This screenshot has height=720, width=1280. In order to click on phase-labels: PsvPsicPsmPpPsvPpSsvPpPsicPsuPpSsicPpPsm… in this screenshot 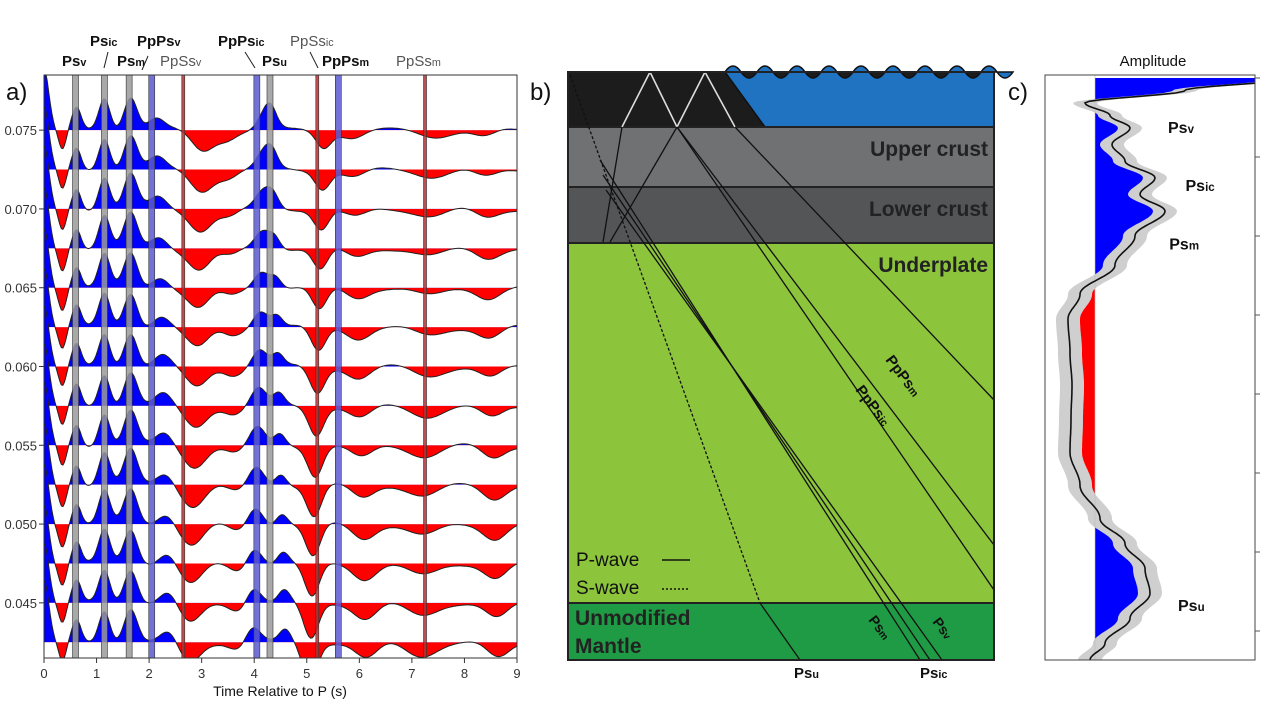, I will do `click(251, 52)`.